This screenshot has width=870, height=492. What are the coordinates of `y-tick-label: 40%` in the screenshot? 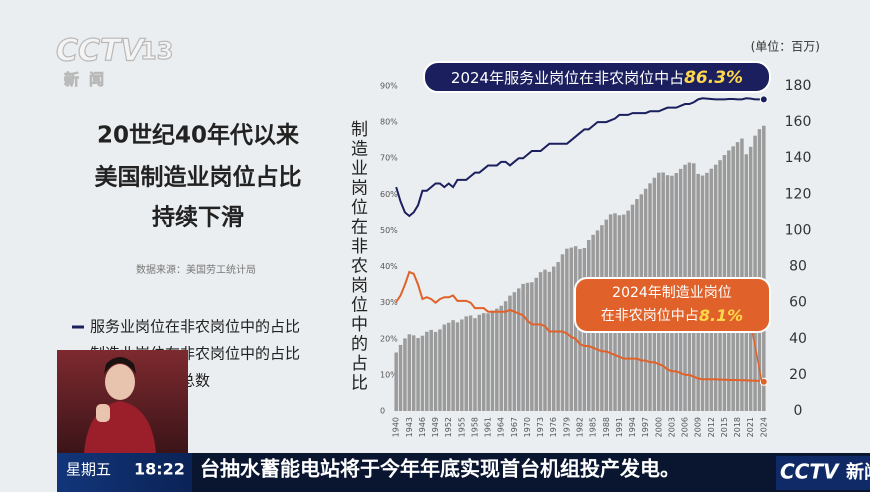 It's located at (389, 266).